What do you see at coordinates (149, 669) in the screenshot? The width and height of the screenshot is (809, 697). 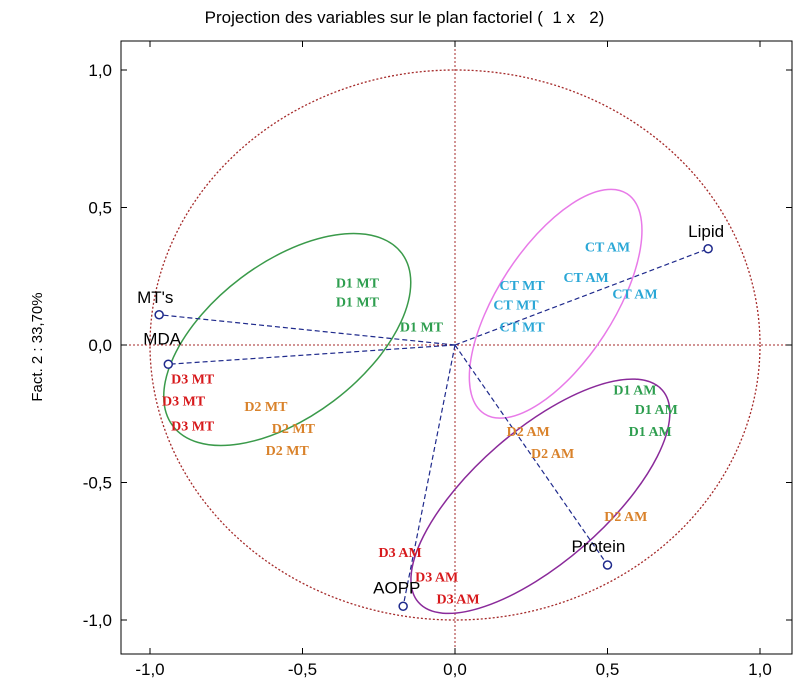 I see `x-tick-label: -1,0` at bounding box center [149, 669].